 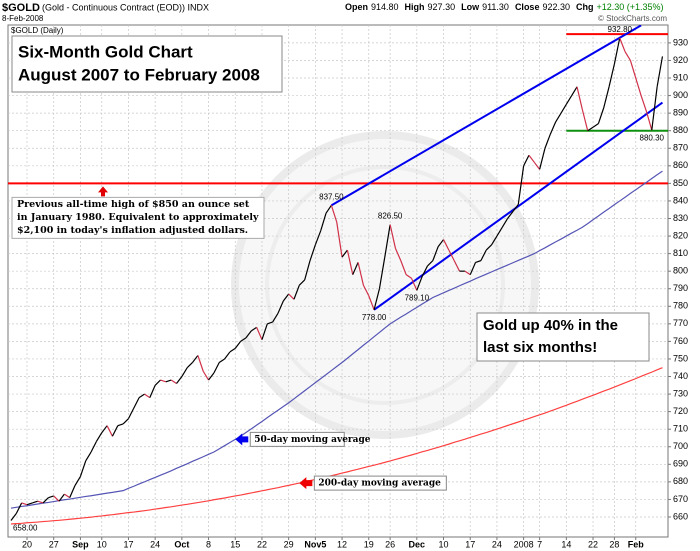 I want to click on x-tick-label: 24, so click(x=497, y=544).